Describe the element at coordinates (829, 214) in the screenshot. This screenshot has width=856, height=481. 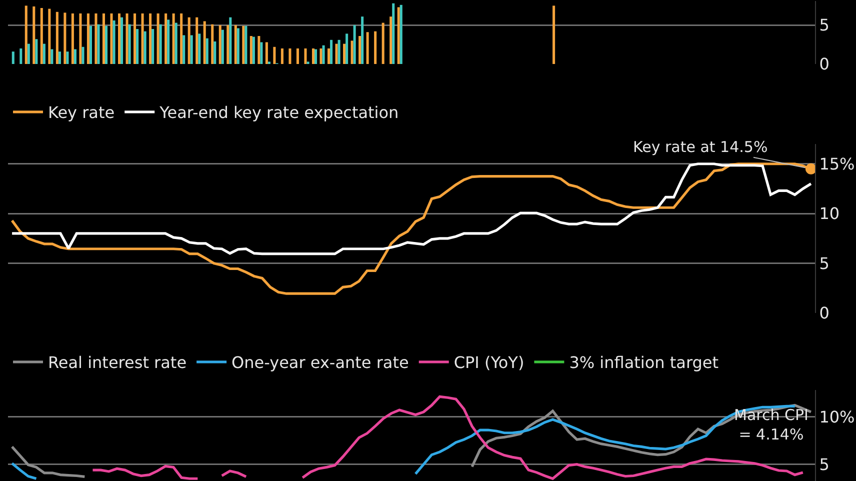
I see `y-tick-label: 10` at that location.